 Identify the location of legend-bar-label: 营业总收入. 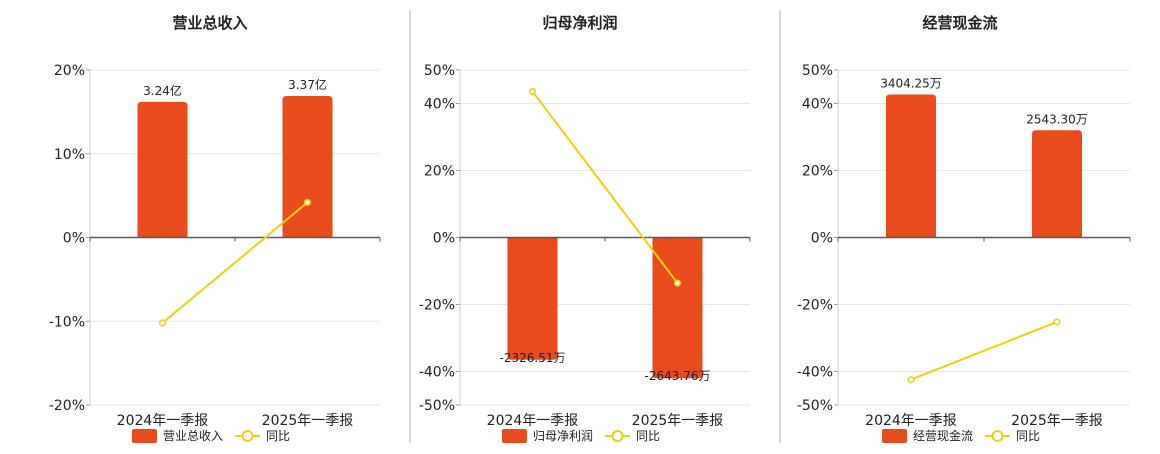
(193, 436).